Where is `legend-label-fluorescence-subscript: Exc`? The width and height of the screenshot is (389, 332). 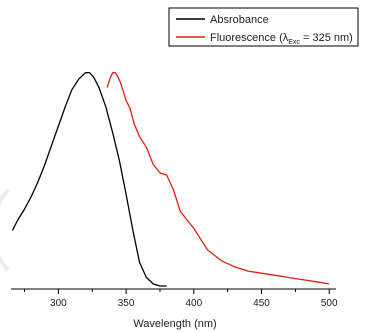
legend-label-fluorescence-subscript: Exc is located at coordinates (294, 42).